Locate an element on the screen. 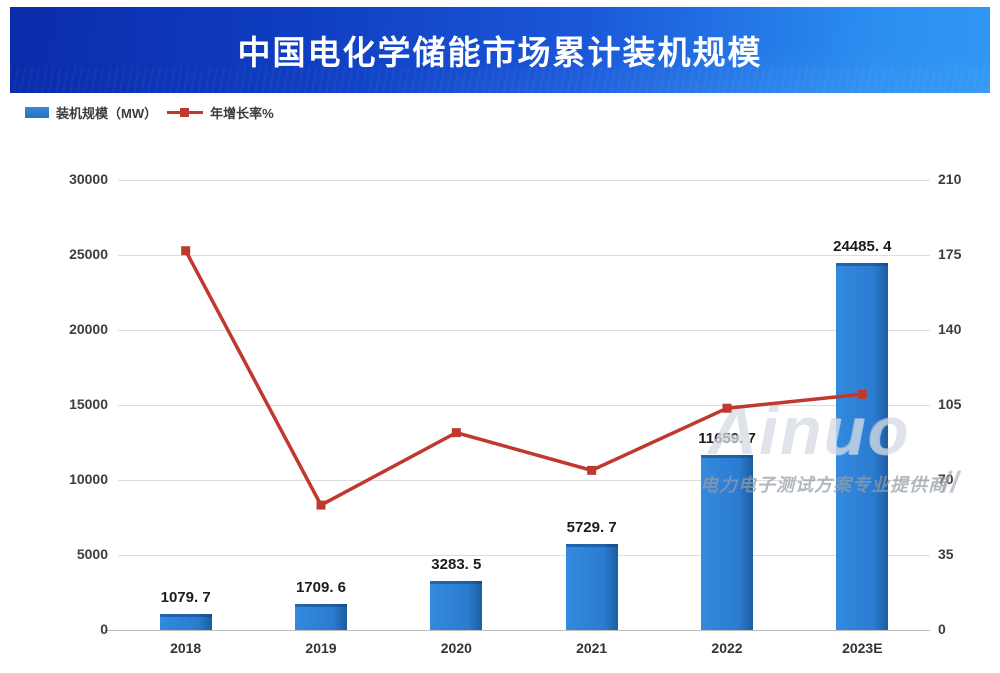 The height and width of the screenshot is (673, 1000). legend-line-square is located at coordinates (185, 112).